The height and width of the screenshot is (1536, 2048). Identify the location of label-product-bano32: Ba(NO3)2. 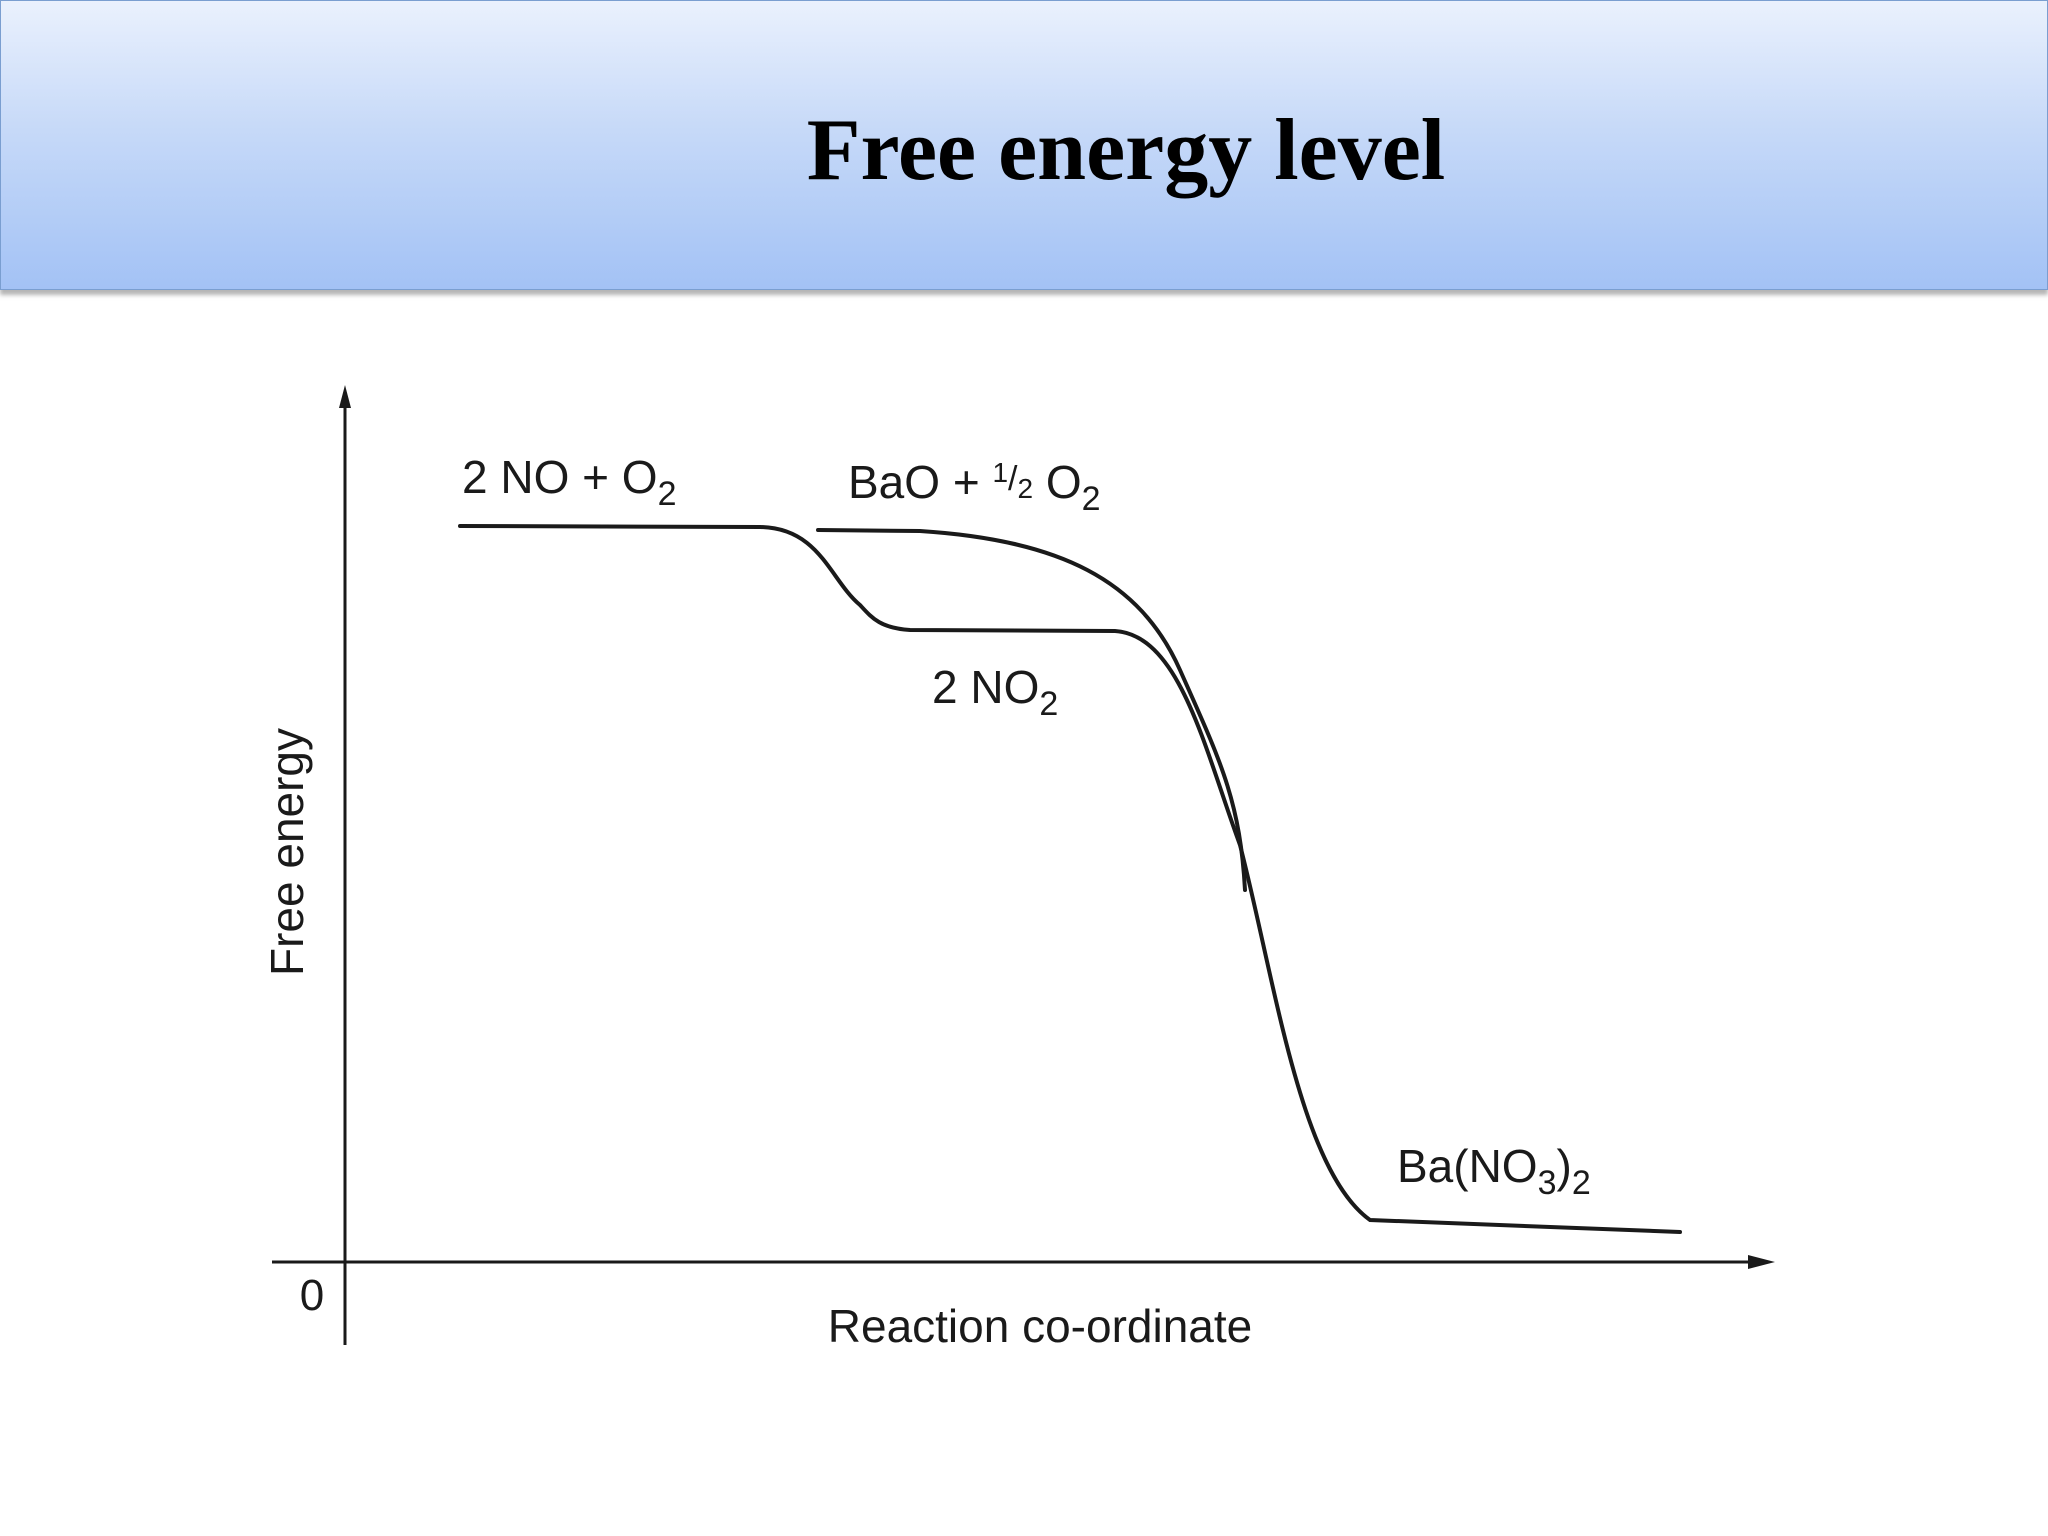
(1494, 1171).